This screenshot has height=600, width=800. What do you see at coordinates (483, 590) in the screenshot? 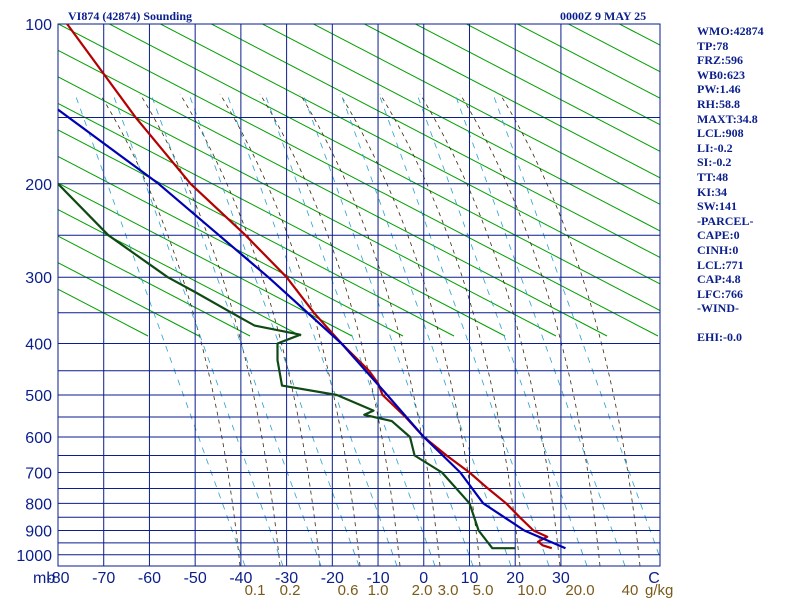
I see `mixing-ratio-label: 5.0` at bounding box center [483, 590].